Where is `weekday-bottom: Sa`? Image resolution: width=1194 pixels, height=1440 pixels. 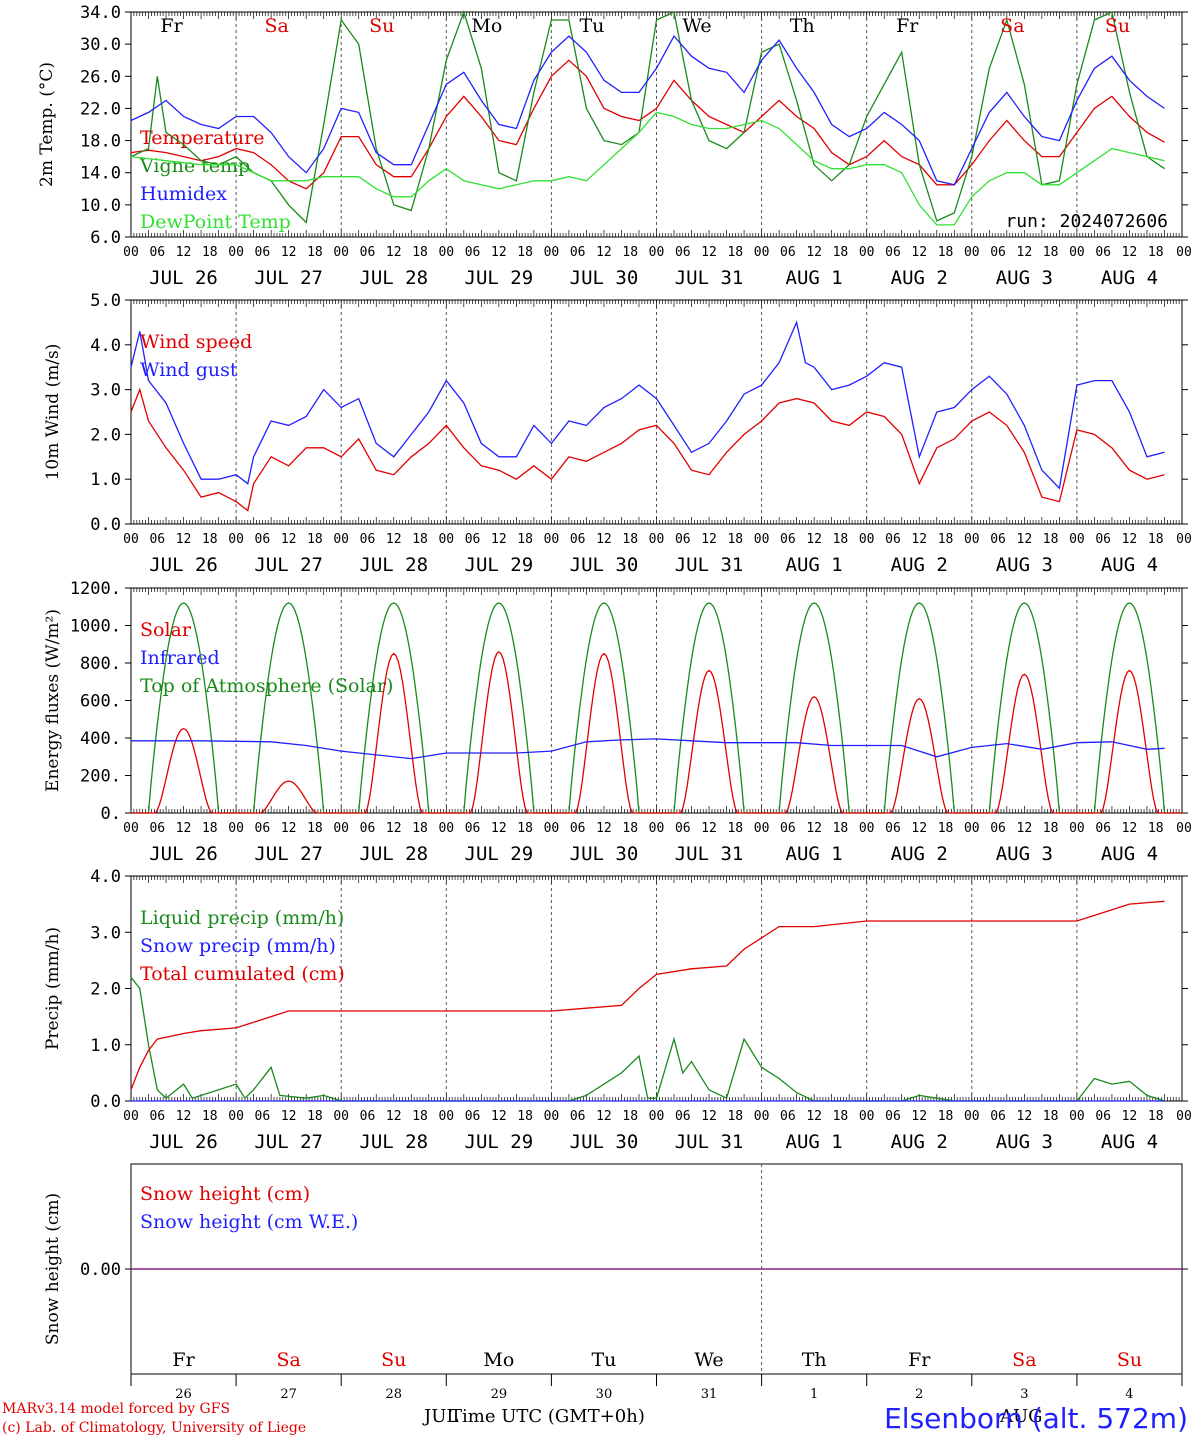
weekday-bottom: Sa is located at coordinates (1024, 1360).